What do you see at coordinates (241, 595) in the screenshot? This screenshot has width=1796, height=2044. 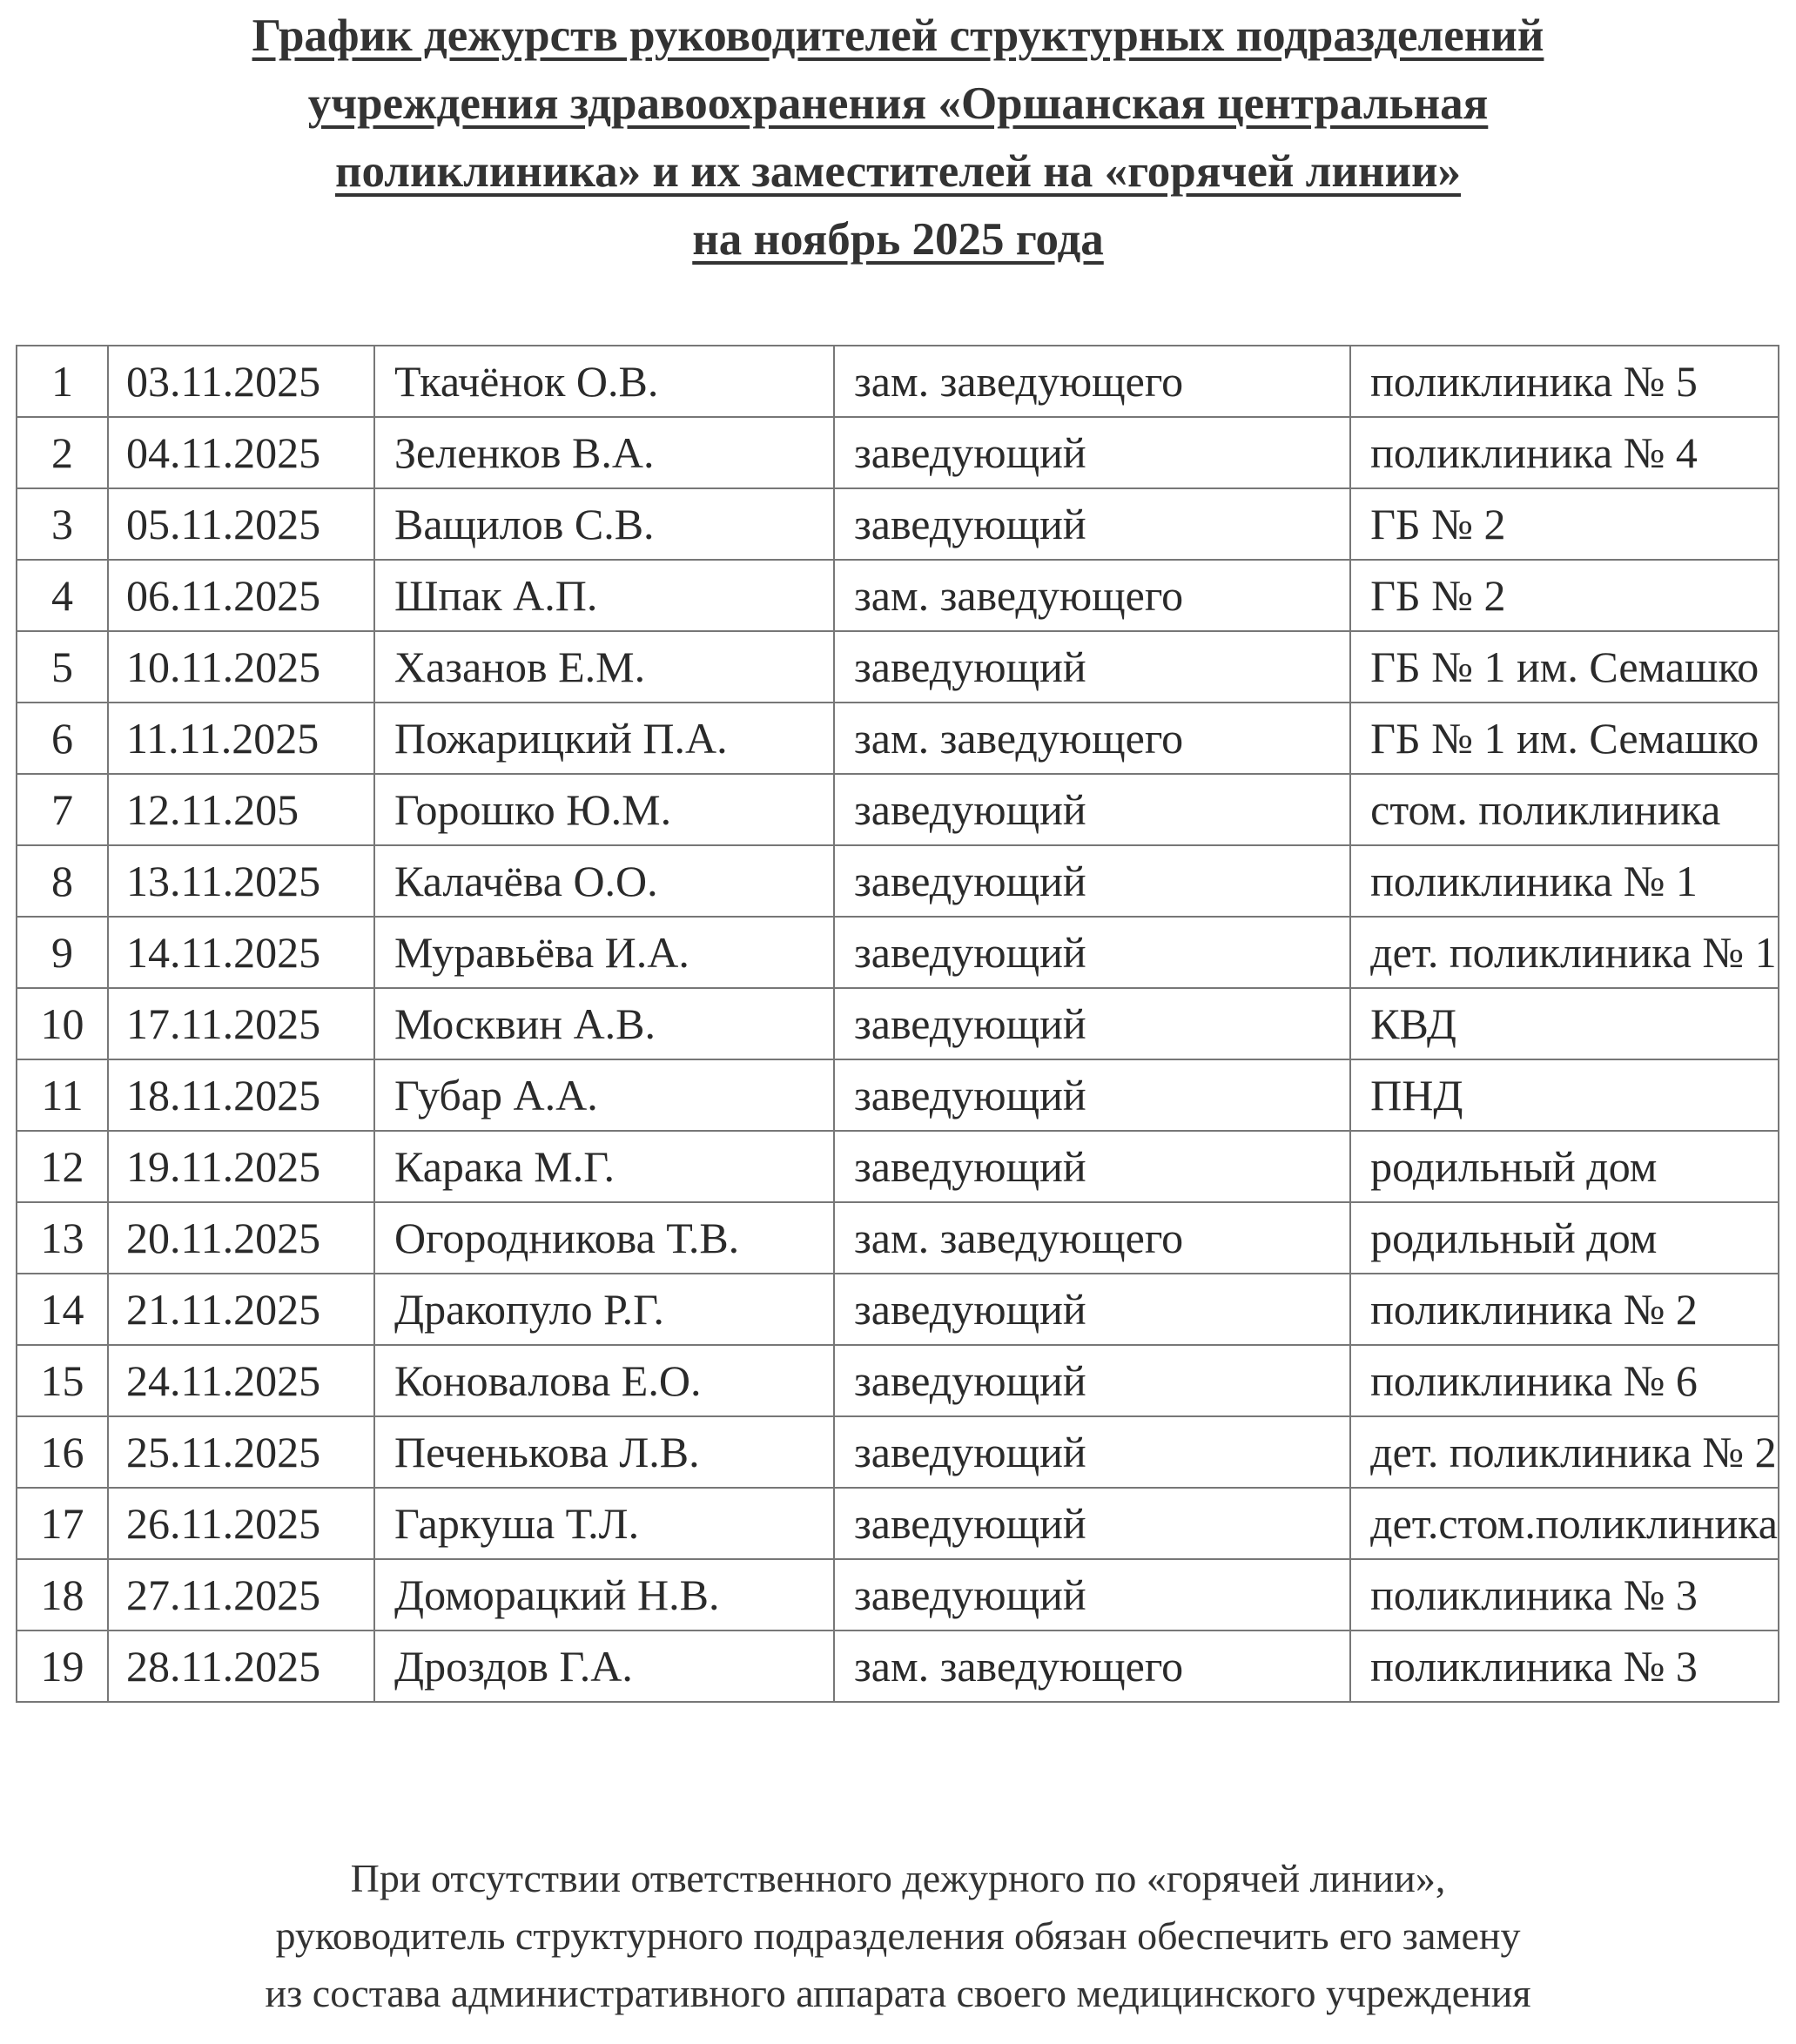 I see `duty-date-cell: 06.11.2025` at bounding box center [241, 595].